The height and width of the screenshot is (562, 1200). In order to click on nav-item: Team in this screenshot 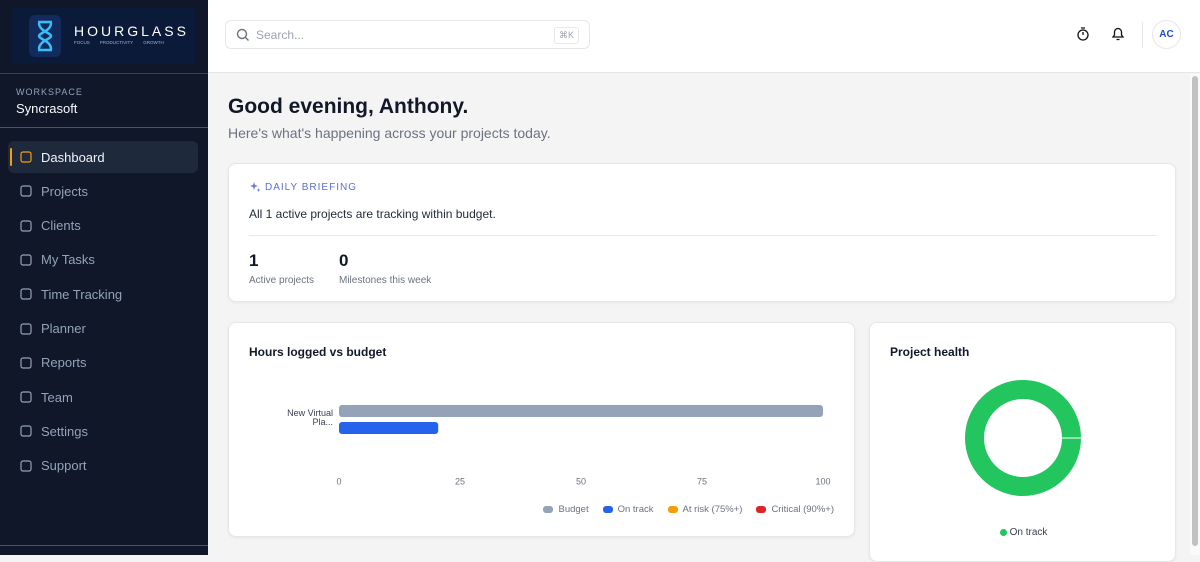, I will do `click(103, 397)`.